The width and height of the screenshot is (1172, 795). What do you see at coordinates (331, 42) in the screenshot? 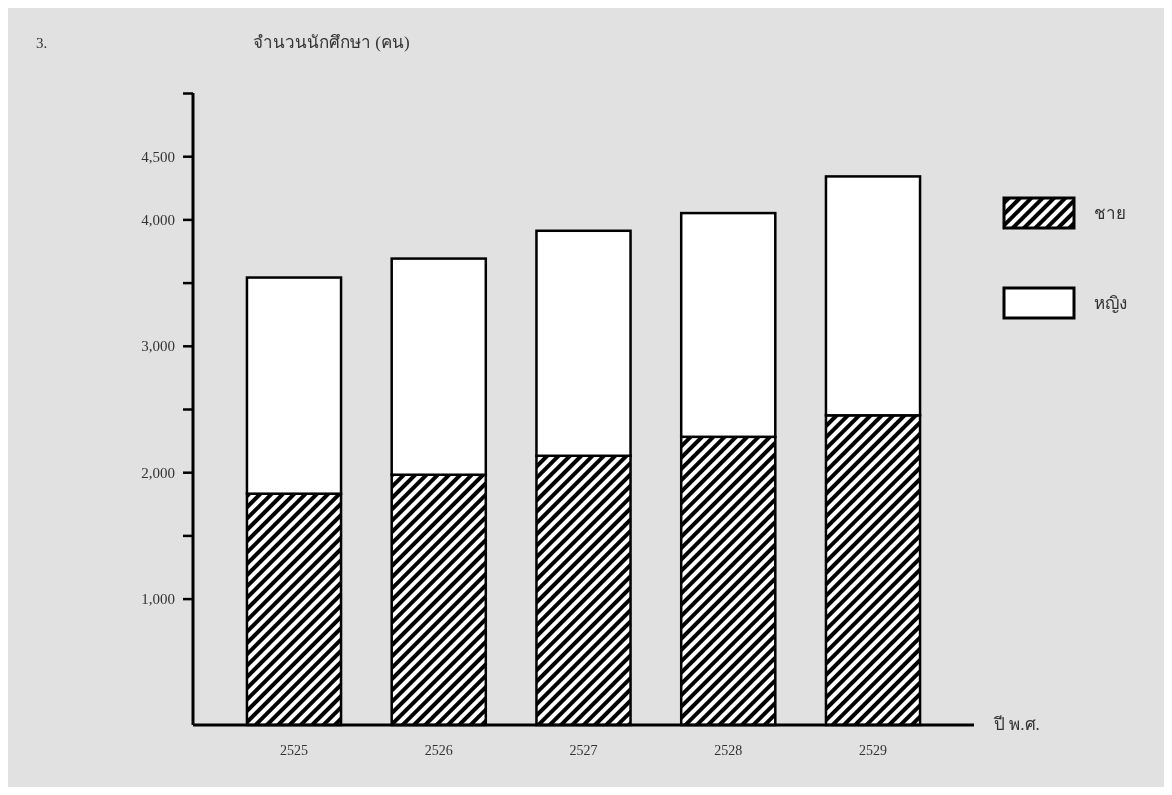
I see `y-axis-title: จำนวนนักศึกษา (คน)` at bounding box center [331, 42].